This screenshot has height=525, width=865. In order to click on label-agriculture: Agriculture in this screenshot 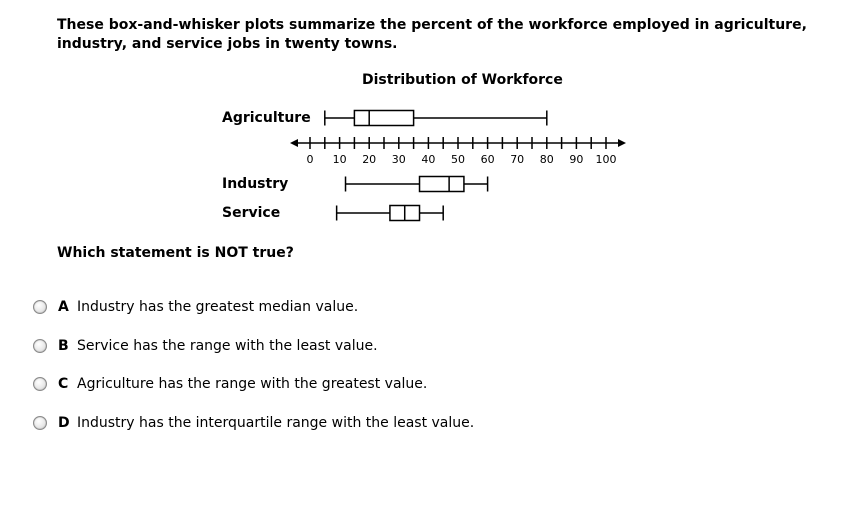, I will do `click(266, 118)`.